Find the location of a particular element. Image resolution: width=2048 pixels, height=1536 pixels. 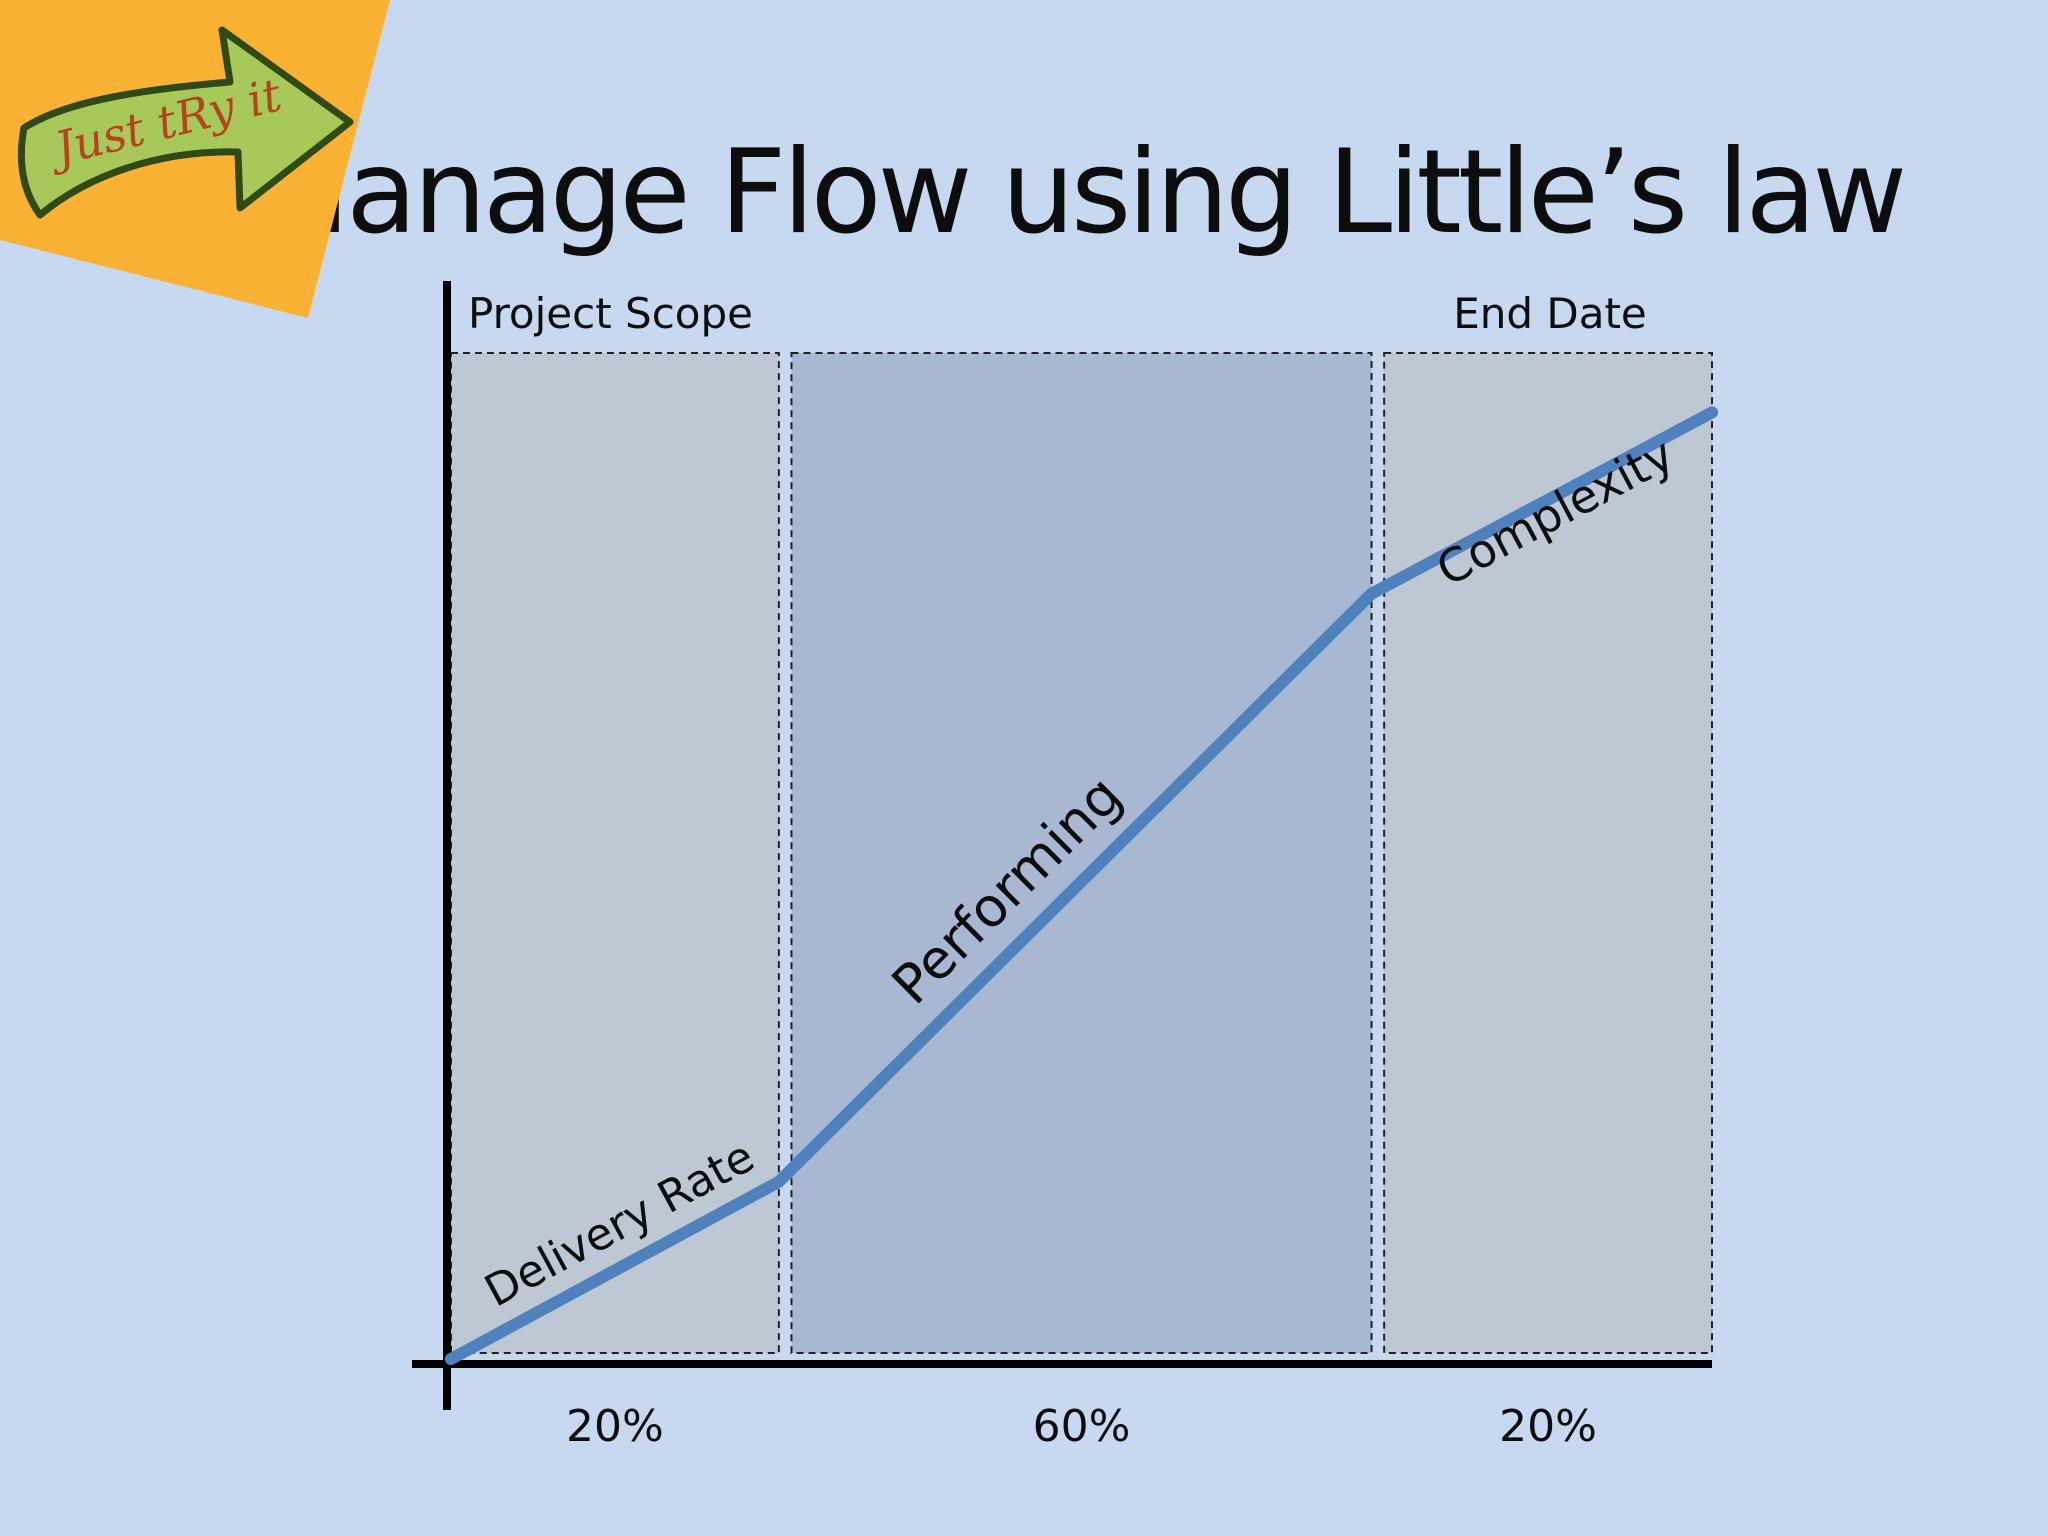

x-axis-label: End Date is located at coordinates (1550, 313).